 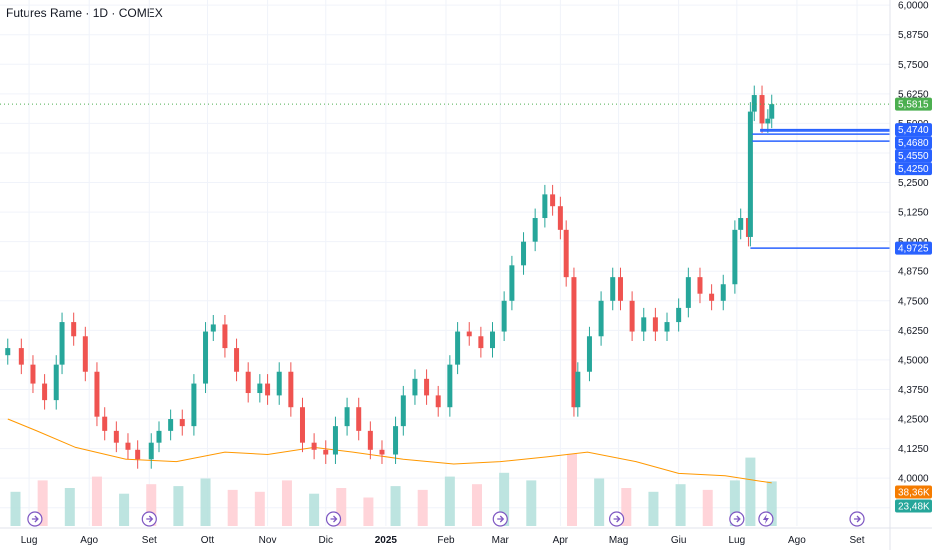 I want to click on volume-tag-bg, so click(x=913, y=492).